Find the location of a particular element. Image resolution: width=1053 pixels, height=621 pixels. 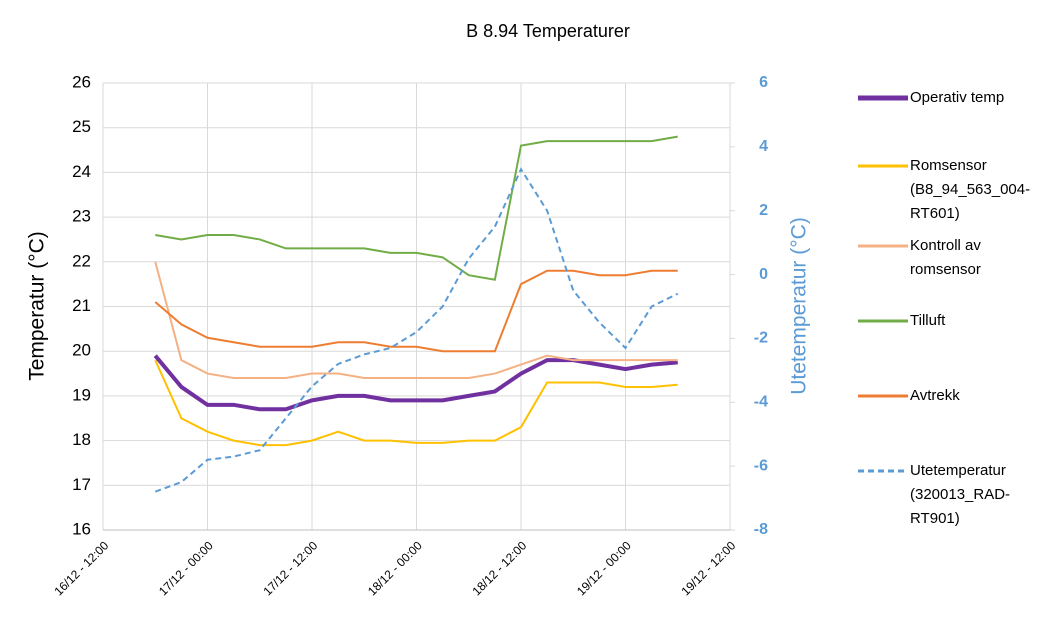

y-tick-label: 24 is located at coordinates (81, 171).